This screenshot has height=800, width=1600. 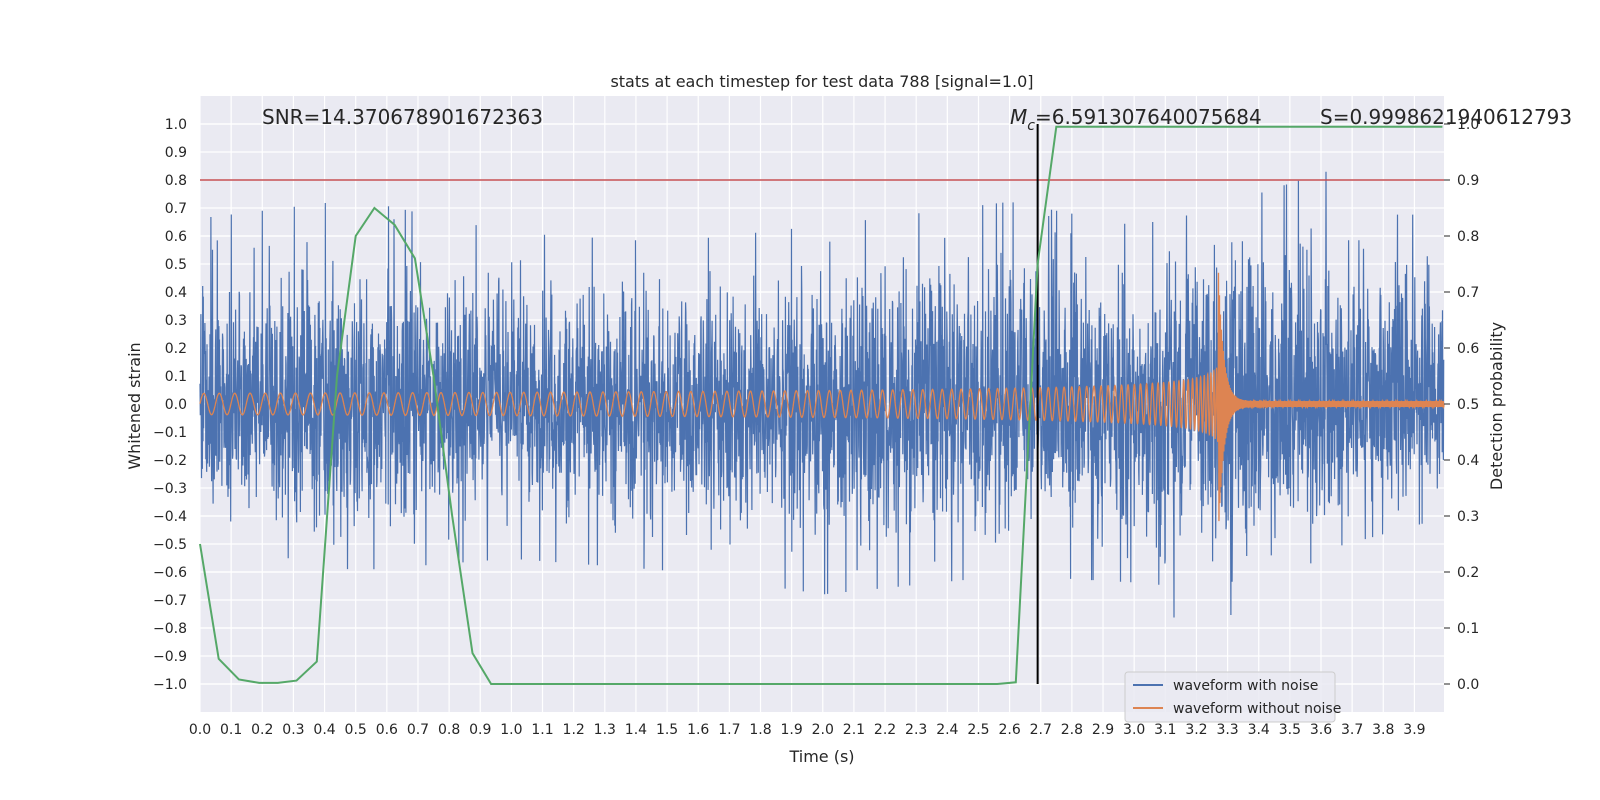 I want to click on y2-tick-labels: 1.0 0.9 0.8 0.7 0.6 0.5 0.4 0.3 0.2 0.1 0.0, so click(x=1461, y=405).